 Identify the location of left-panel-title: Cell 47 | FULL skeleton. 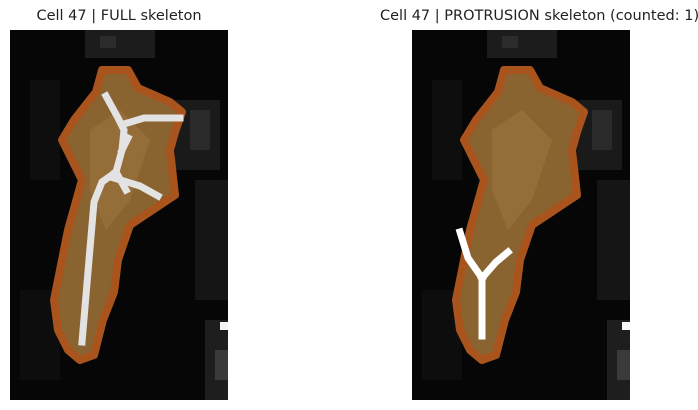
(119, 16).